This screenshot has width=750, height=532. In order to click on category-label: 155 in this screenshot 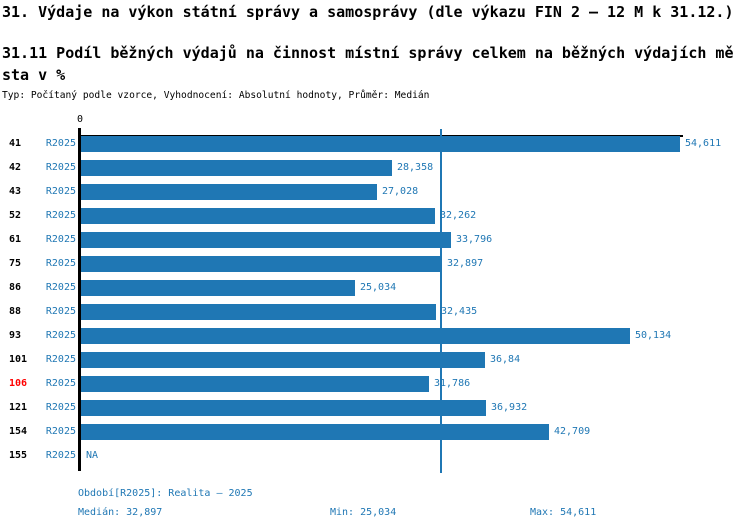, I will do `click(18, 455)`.